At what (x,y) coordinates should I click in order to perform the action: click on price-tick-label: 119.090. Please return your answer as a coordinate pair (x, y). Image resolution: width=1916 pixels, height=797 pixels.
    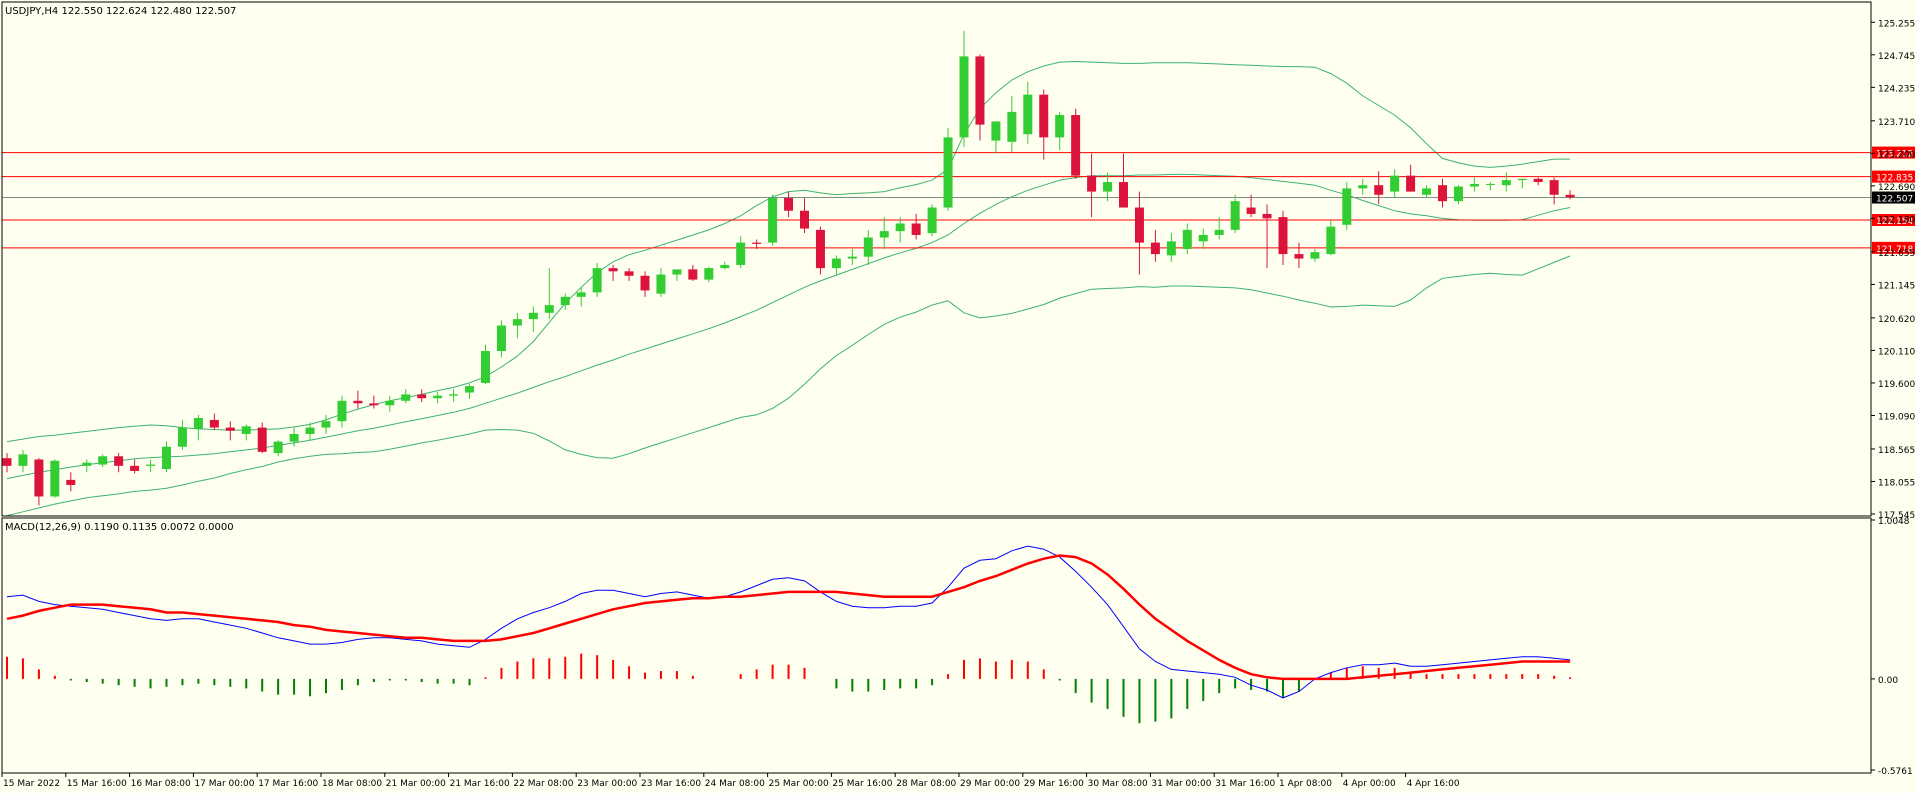
    Looking at the image, I should click on (1896, 417).